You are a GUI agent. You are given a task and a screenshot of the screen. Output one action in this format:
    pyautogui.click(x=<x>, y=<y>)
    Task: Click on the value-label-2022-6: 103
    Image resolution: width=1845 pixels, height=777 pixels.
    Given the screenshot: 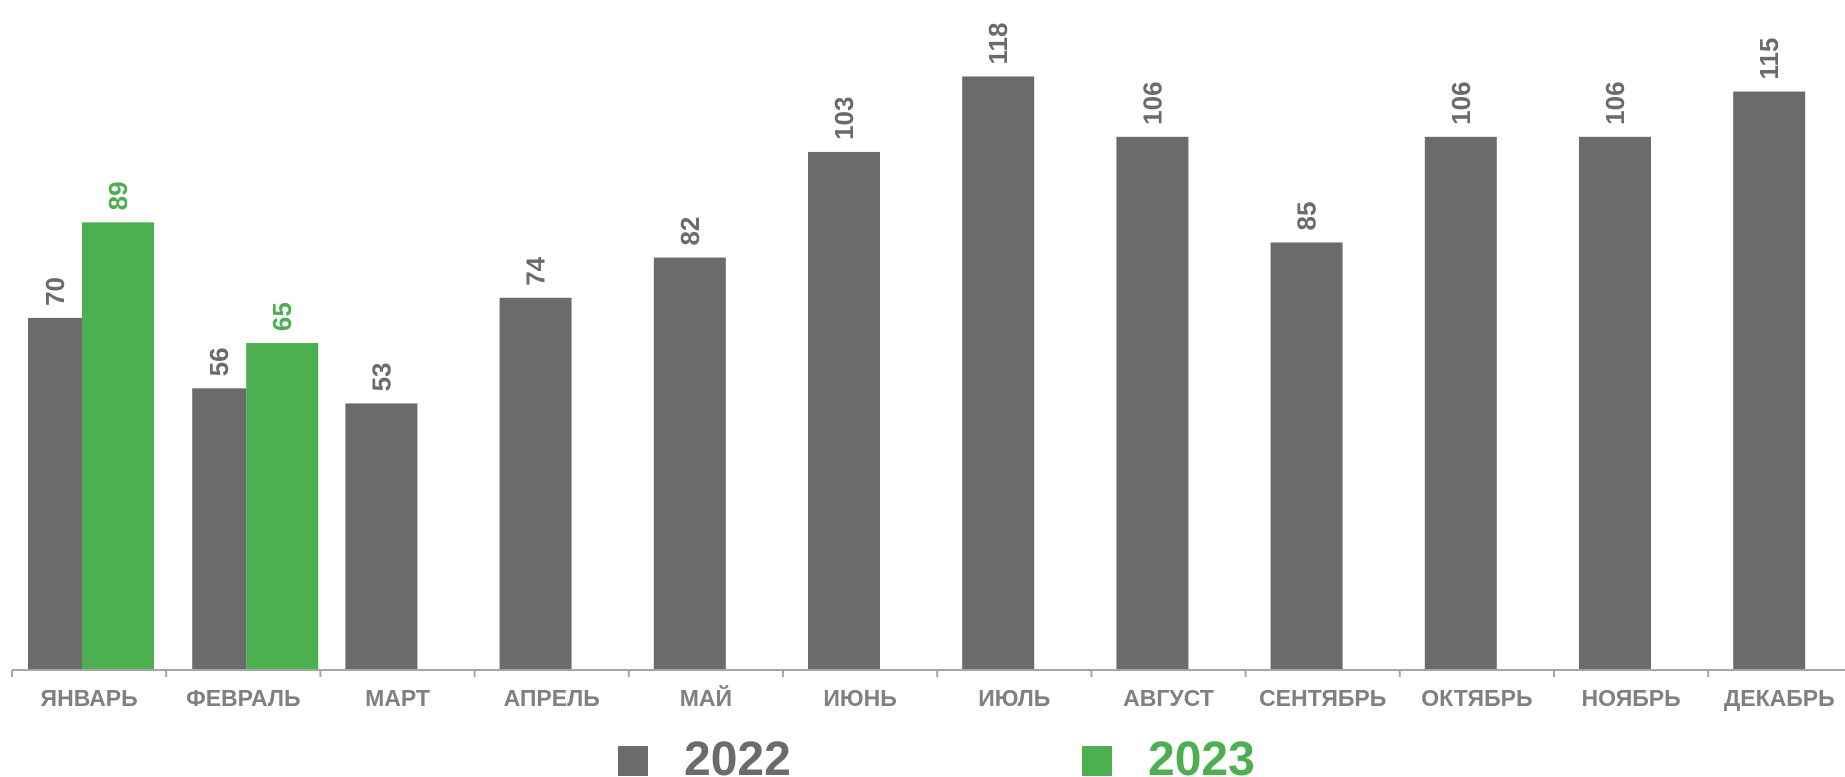 What is the action you would take?
    pyautogui.click(x=844, y=118)
    